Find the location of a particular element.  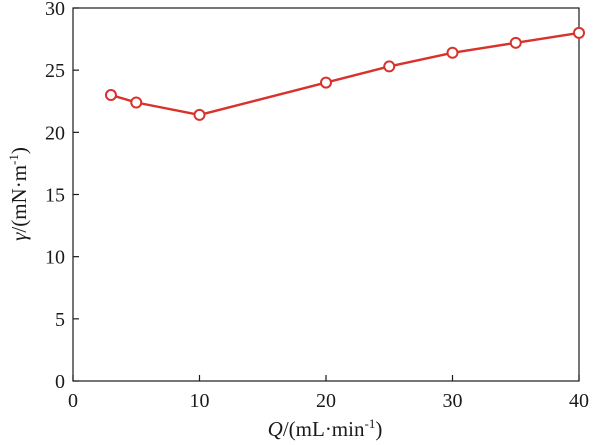

y-axis-unit: /(mN·m is located at coordinates (19, 199).